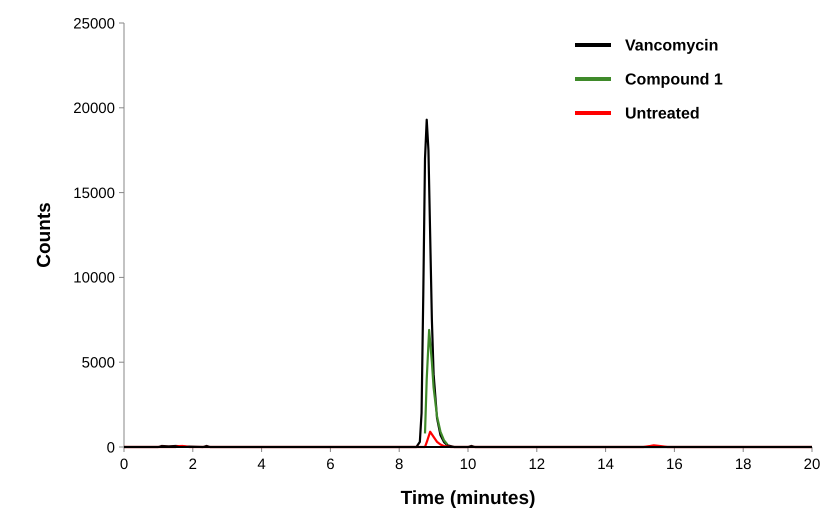 Image resolution: width=822 pixels, height=522 pixels. What do you see at coordinates (94, 193) in the screenshot?
I see `y-tick-label: 15000` at bounding box center [94, 193].